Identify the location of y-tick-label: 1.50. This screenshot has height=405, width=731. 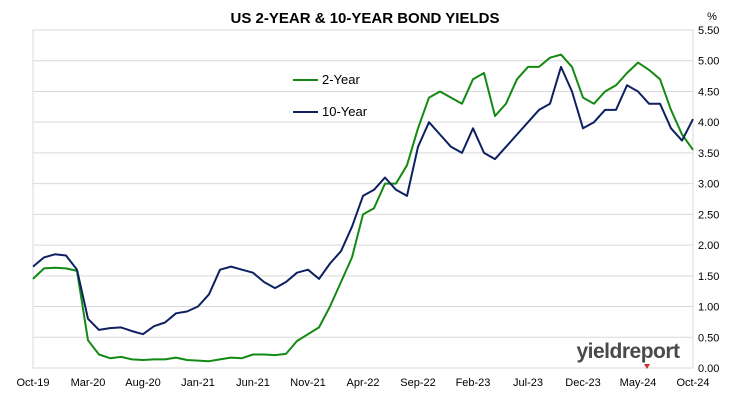
(708, 277).